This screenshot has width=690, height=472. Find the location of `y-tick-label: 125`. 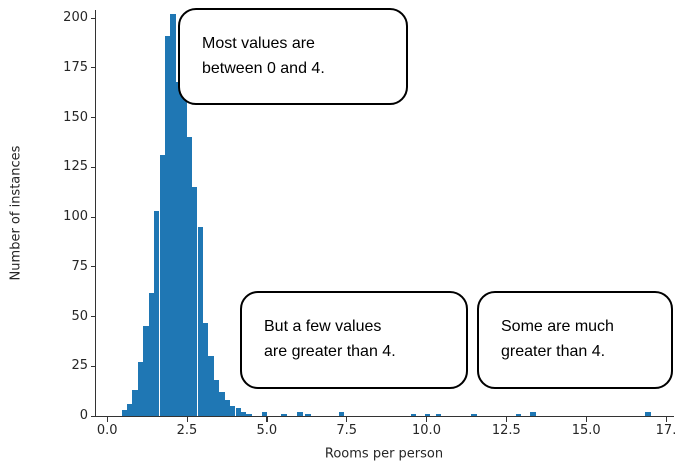

y-tick-label: 125 is located at coordinates (75, 167).